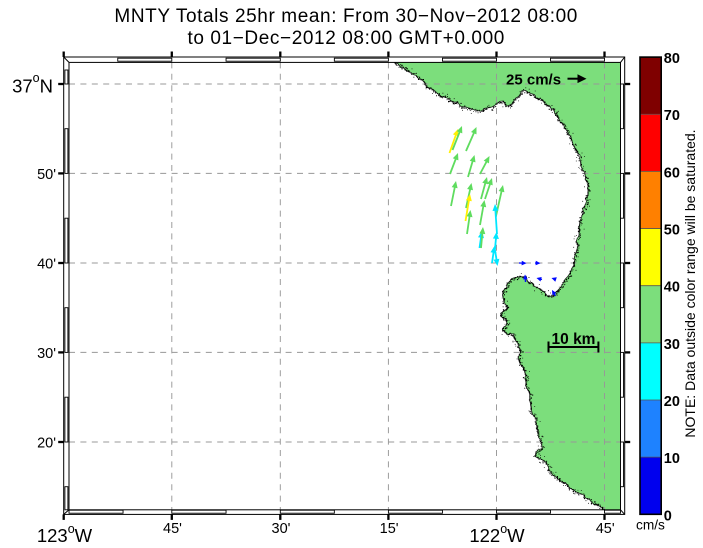 This screenshot has height=548, width=703. I want to click on svg-text: 20, so click(672, 402).